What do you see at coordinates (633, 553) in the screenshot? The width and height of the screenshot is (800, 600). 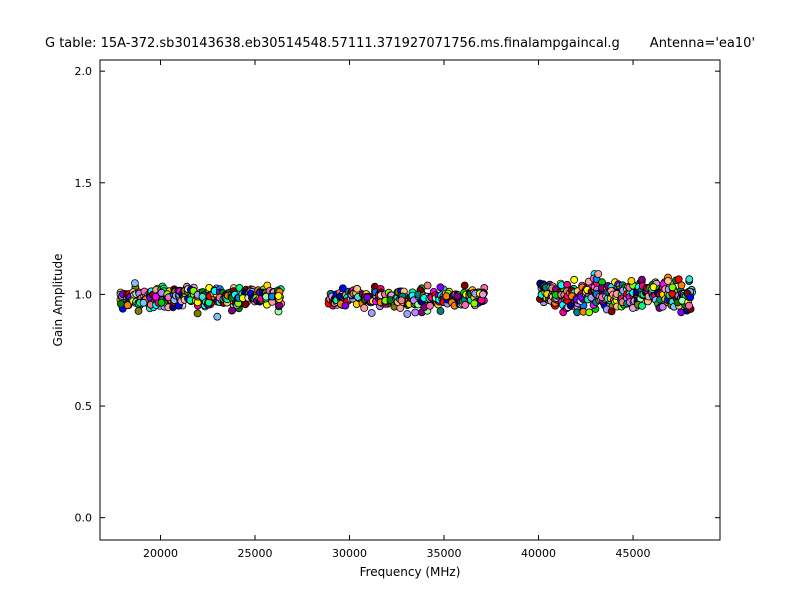 I see `x-tick-label: 45000` at bounding box center [633, 553].